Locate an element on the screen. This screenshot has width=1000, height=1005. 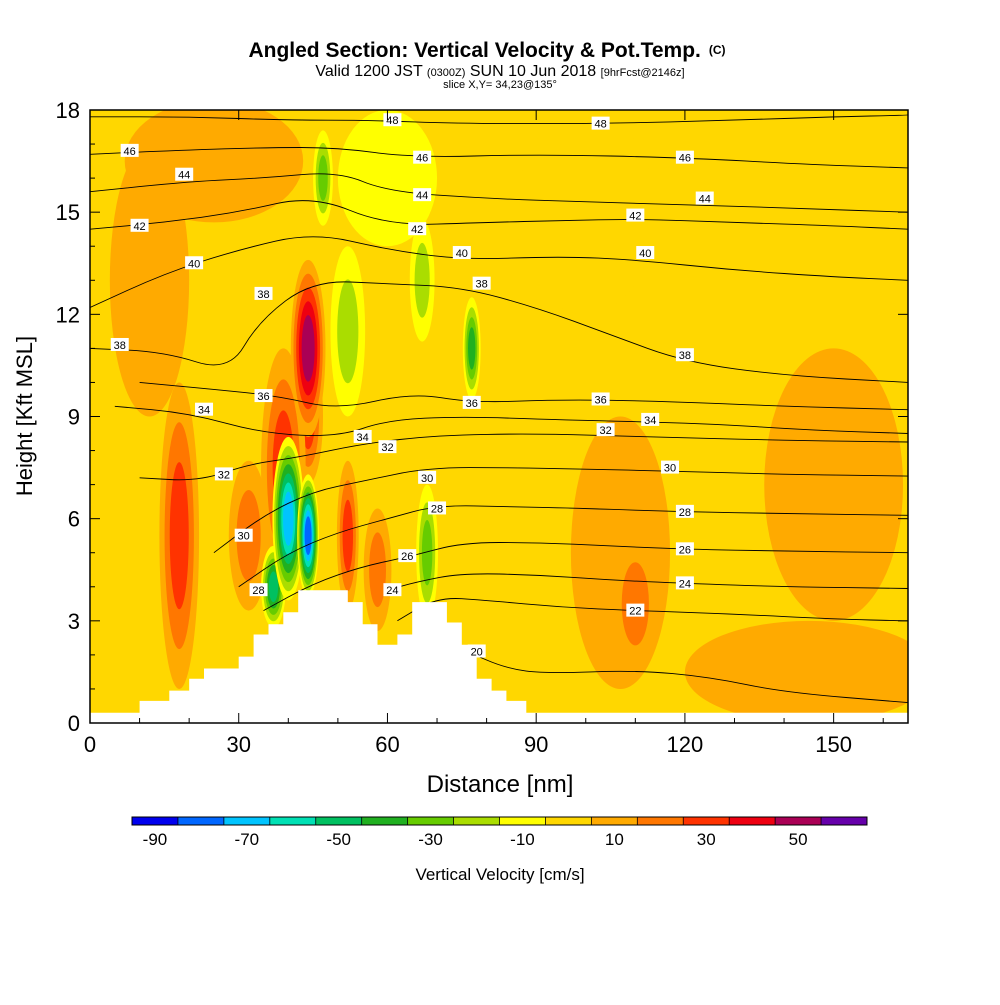
contour-label-text: 38 is located at coordinates (685, 356).